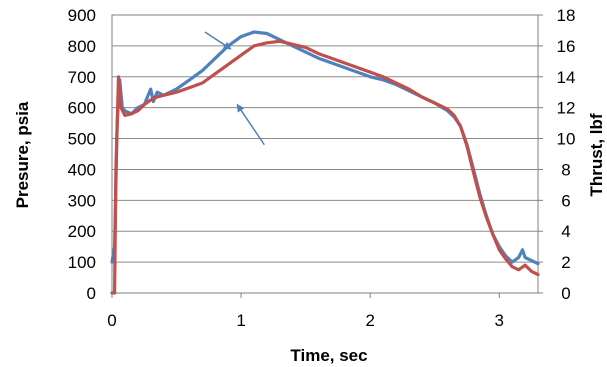 This screenshot has width=607, height=367. I want to click on y-right-tick-label: 2, so click(565, 262).